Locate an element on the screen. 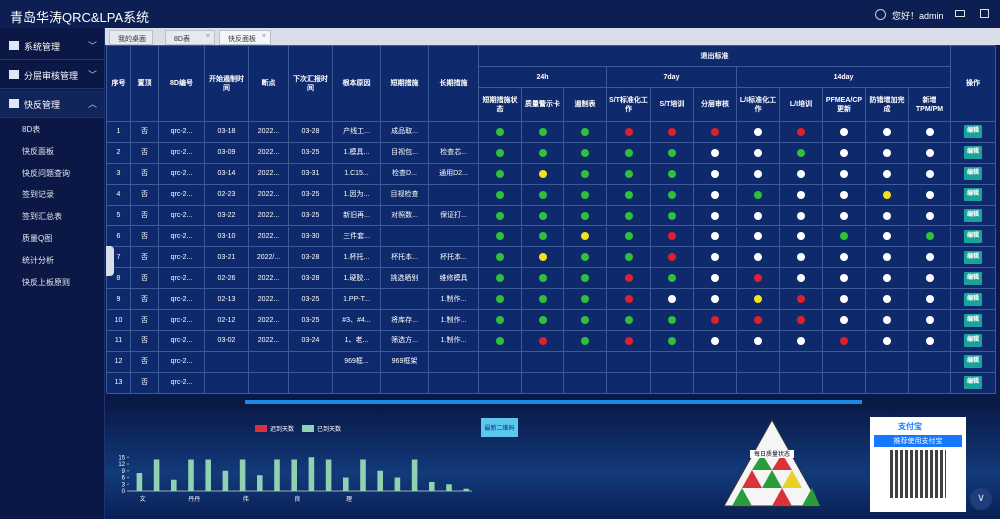 This screenshot has width=1000, height=519. tab: 快反面板 × is located at coordinates (245, 37).